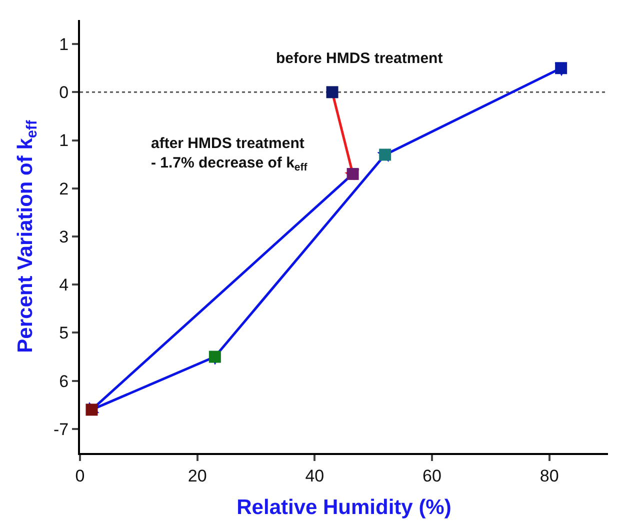 The width and height of the screenshot is (628, 527). What do you see at coordinates (64, 188) in the screenshot?
I see `y-tick-label: 2` at bounding box center [64, 188].